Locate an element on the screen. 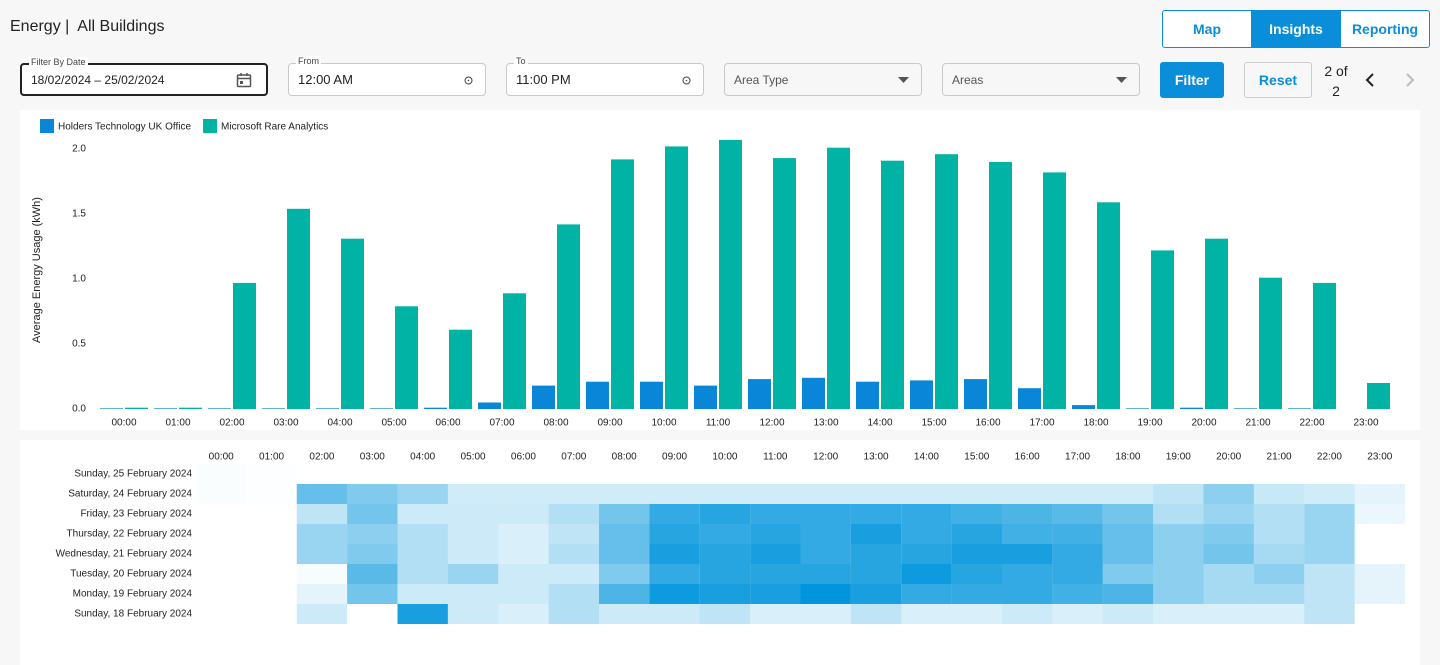 This screenshot has width=1440, height=665. areas-select: Areas is located at coordinates (1041, 79).